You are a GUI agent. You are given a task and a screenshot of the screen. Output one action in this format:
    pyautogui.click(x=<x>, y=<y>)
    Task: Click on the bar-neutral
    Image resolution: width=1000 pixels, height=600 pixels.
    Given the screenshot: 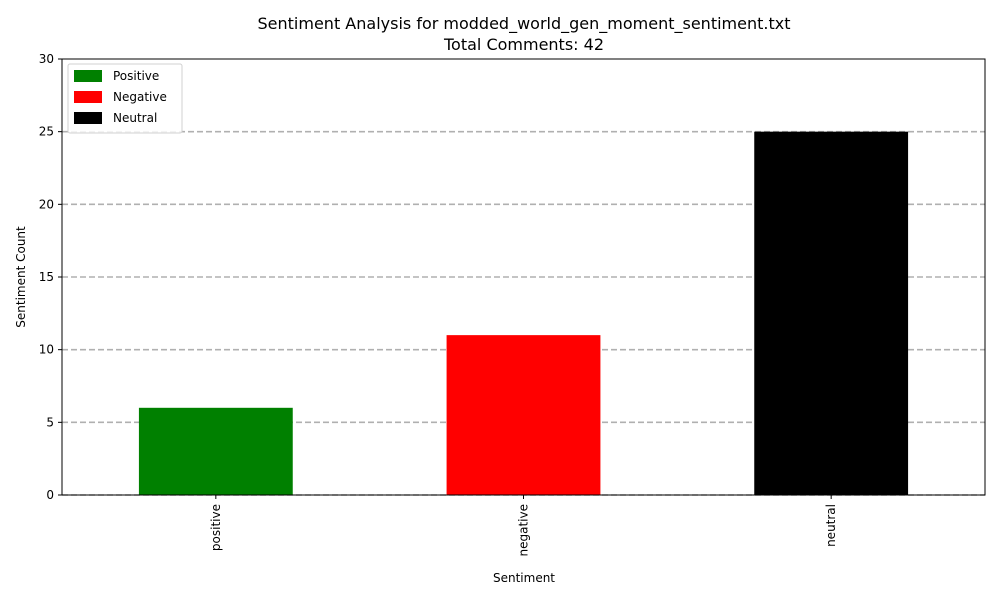 What is the action you would take?
    pyautogui.click(x=831, y=313)
    